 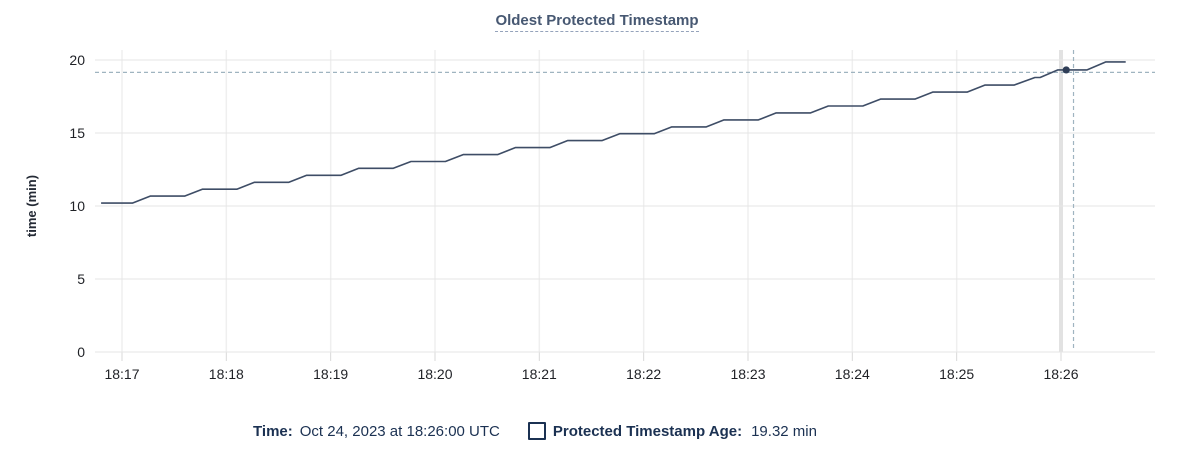 I want to click on legend-series-checkbox, so click(x=536, y=431).